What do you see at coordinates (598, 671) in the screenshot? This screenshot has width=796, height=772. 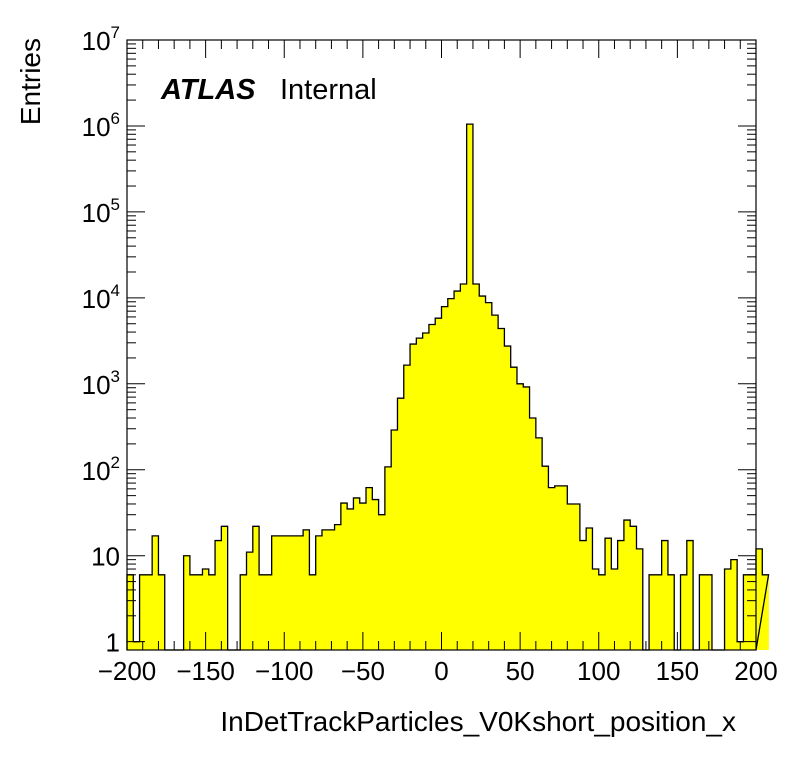 I see `x-tick-label: 100` at bounding box center [598, 671].